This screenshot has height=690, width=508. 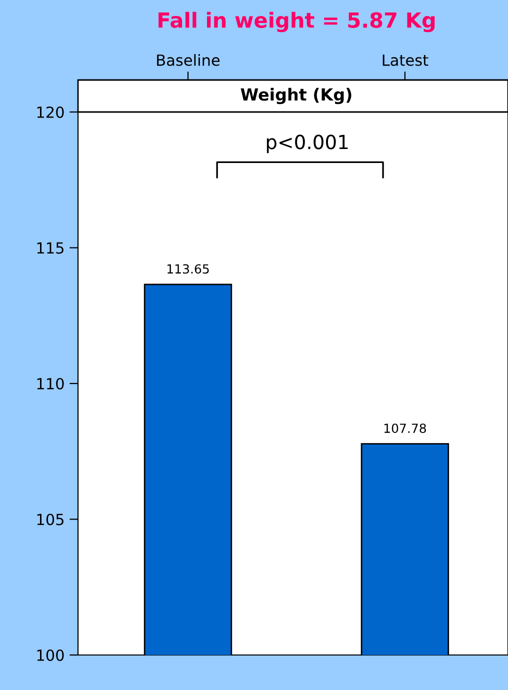 I want to click on data-label: 107.78, so click(x=405, y=429).